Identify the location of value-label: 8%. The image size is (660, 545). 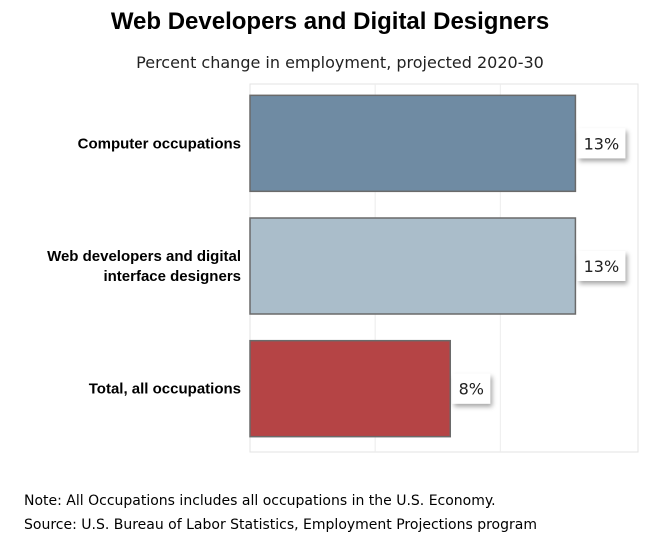
(471, 389).